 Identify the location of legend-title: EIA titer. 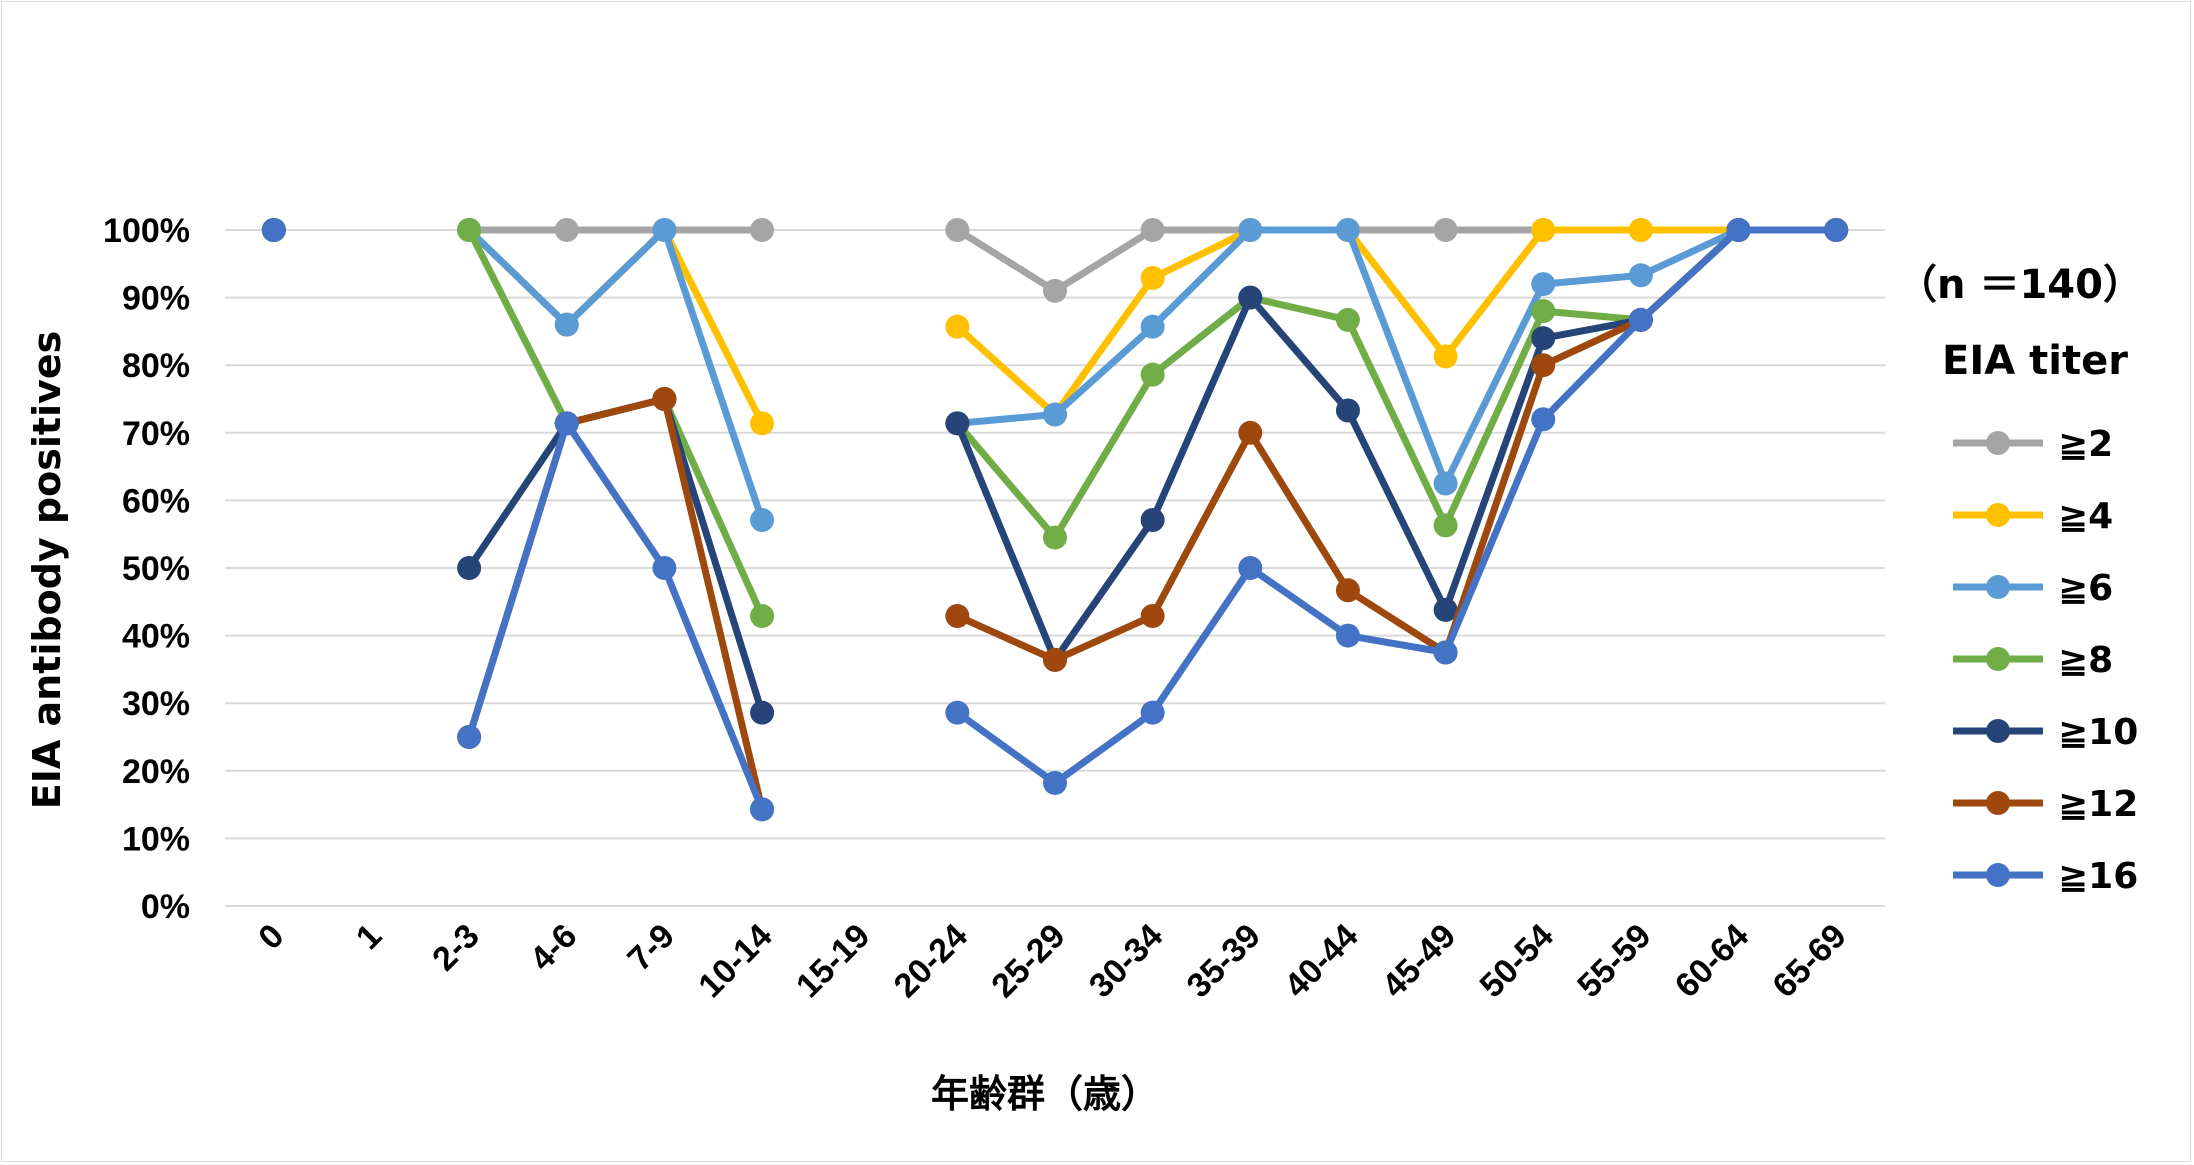
(2035, 361).